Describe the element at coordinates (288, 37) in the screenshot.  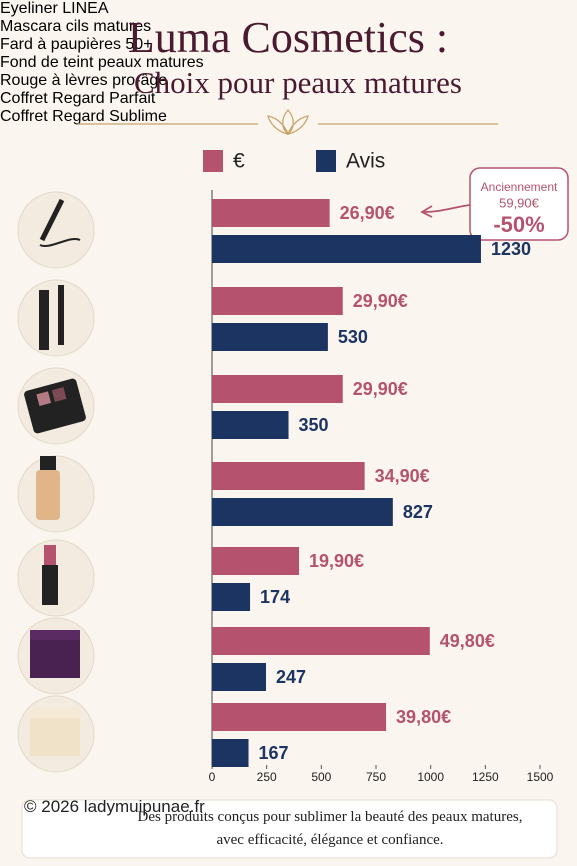
I see `chart-title: Luma Cosmetics :` at that location.